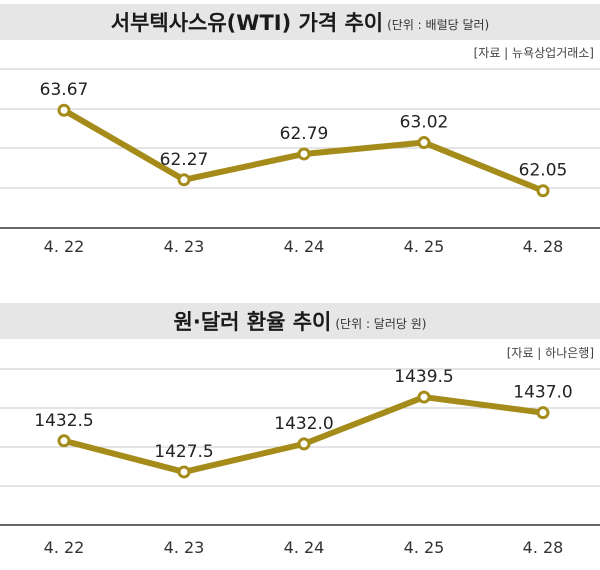 The image size is (600, 570). What do you see at coordinates (304, 246) in the screenshot?
I see `chart1-x-tick-label: 4. 24` at bounding box center [304, 246].